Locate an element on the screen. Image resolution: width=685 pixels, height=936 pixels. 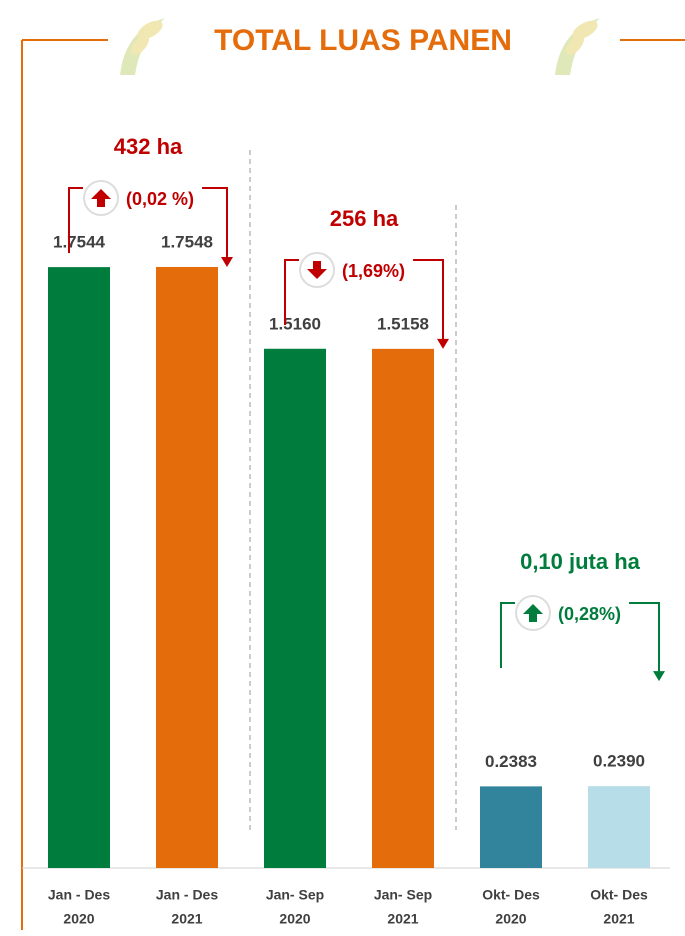
change-label: (1,69%) is located at coordinates (373, 271).